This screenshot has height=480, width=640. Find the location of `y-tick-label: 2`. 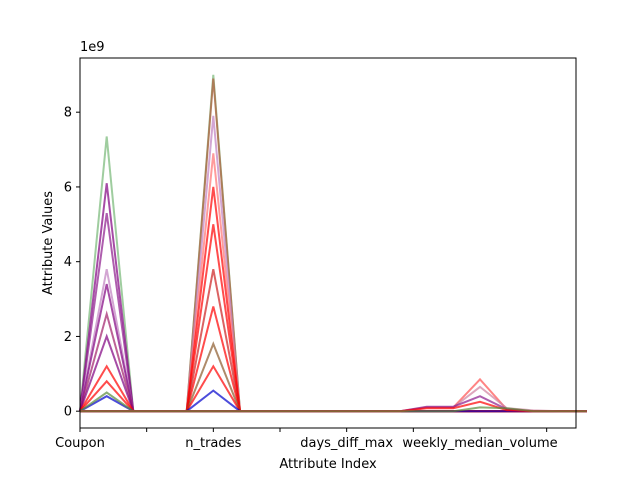

y-tick-label: 2 is located at coordinates (68, 337).